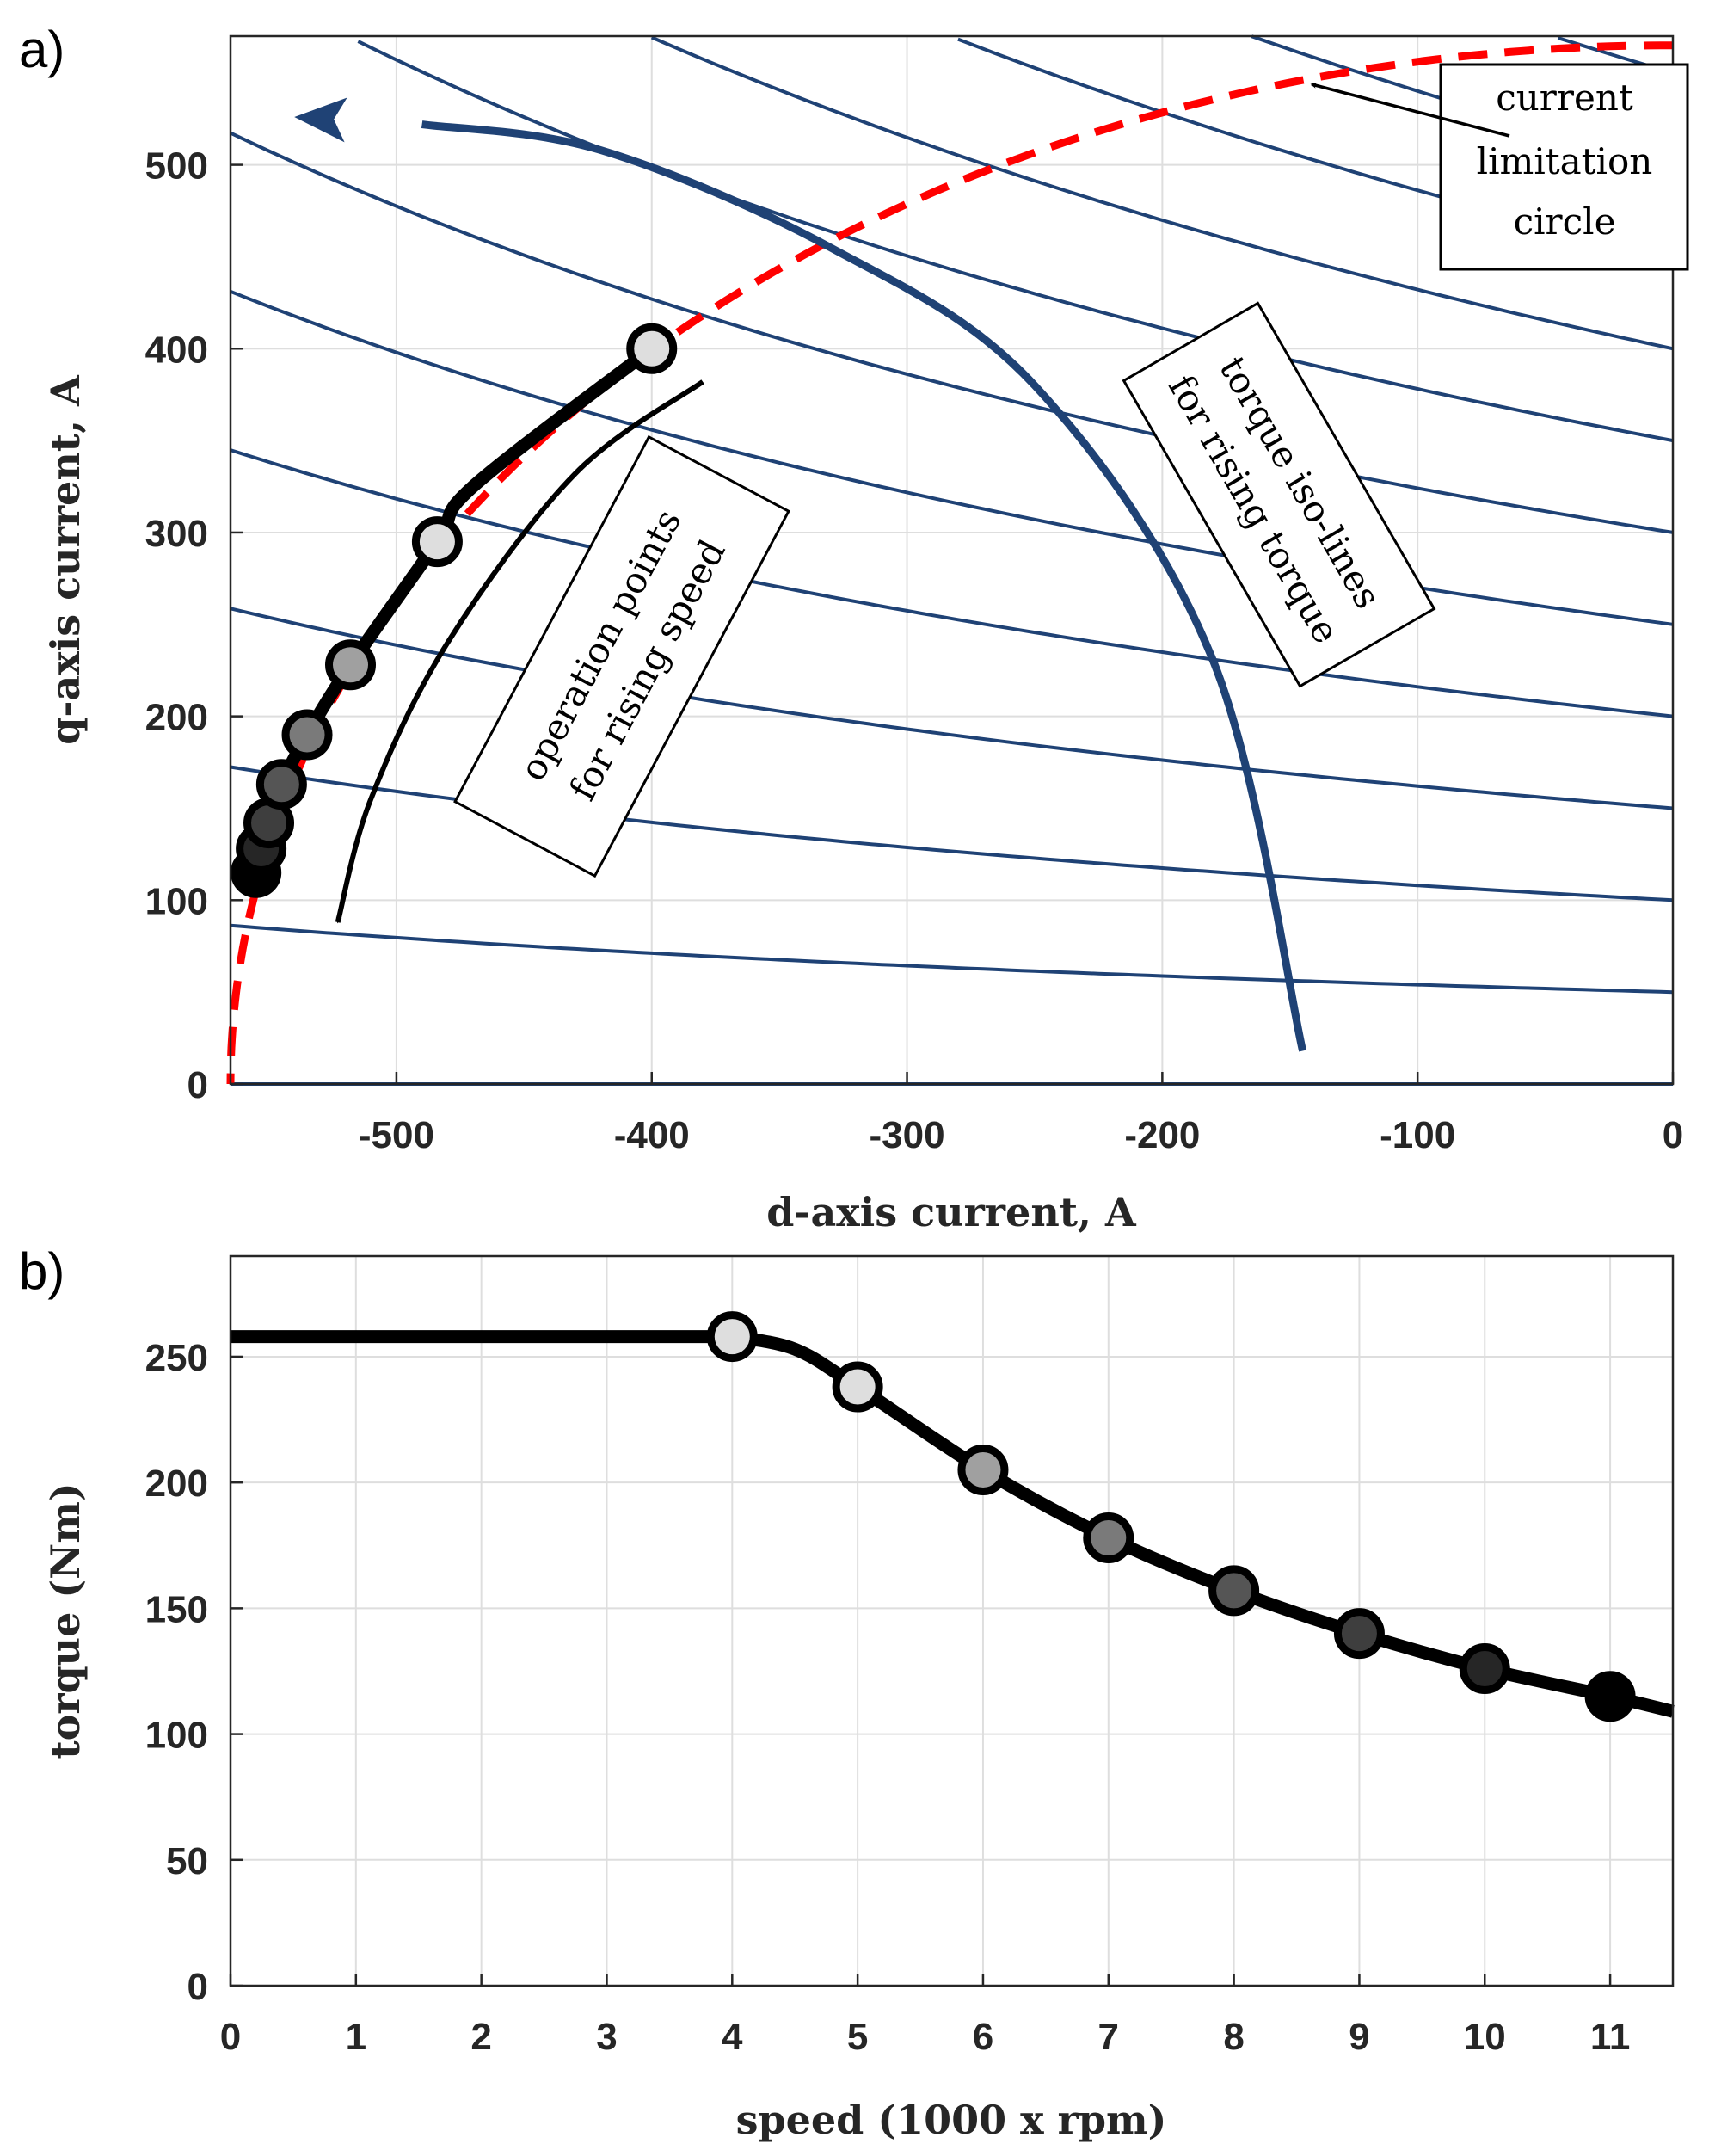 The image size is (1709, 2156). I want to click on operation-point-markers, so click(454, 610).